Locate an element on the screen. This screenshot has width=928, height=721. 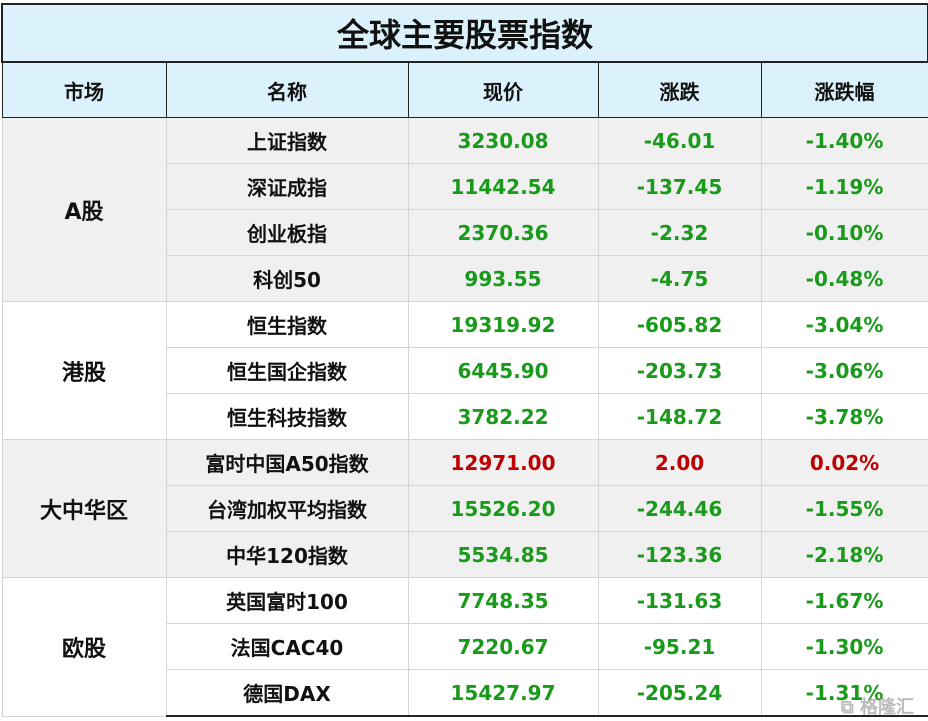
header-row: 市场 名称 现价 涨跌 涨跌幅 is located at coordinates (464, 89).